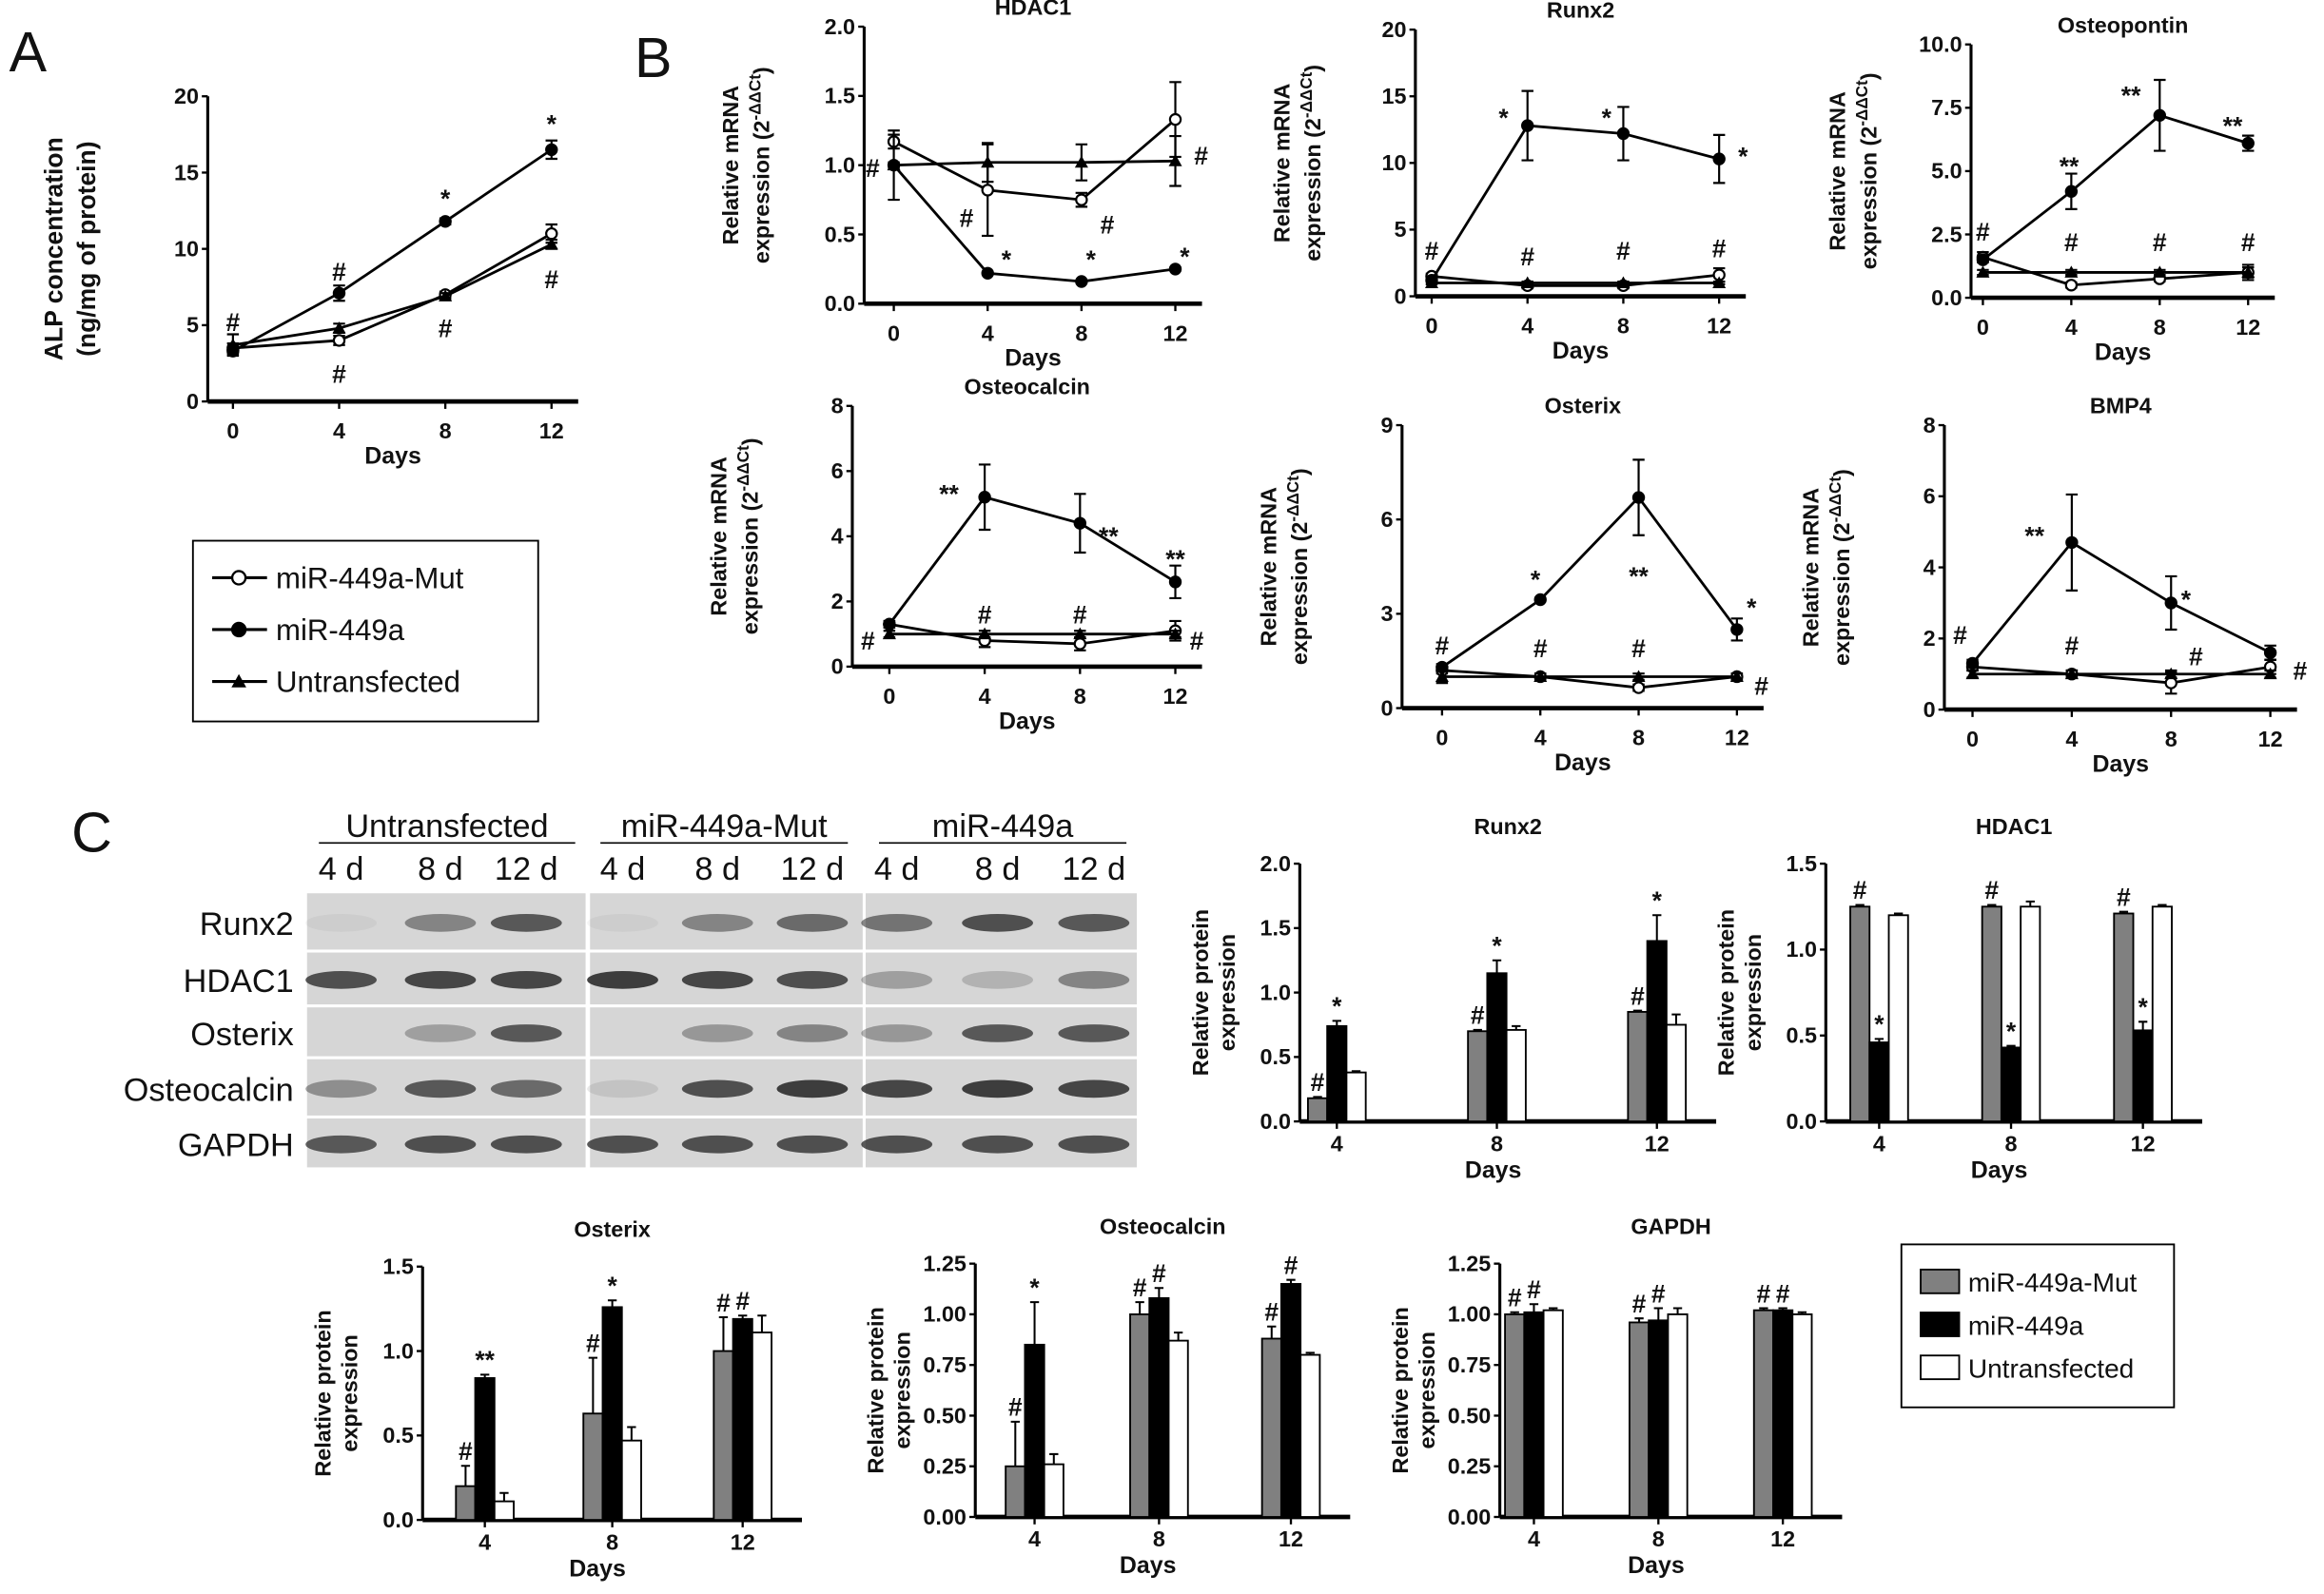 The image size is (2324, 1594). Describe the element at coordinates (1782, 1538) in the screenshot. I see `x-tick-label: 12` at that location.